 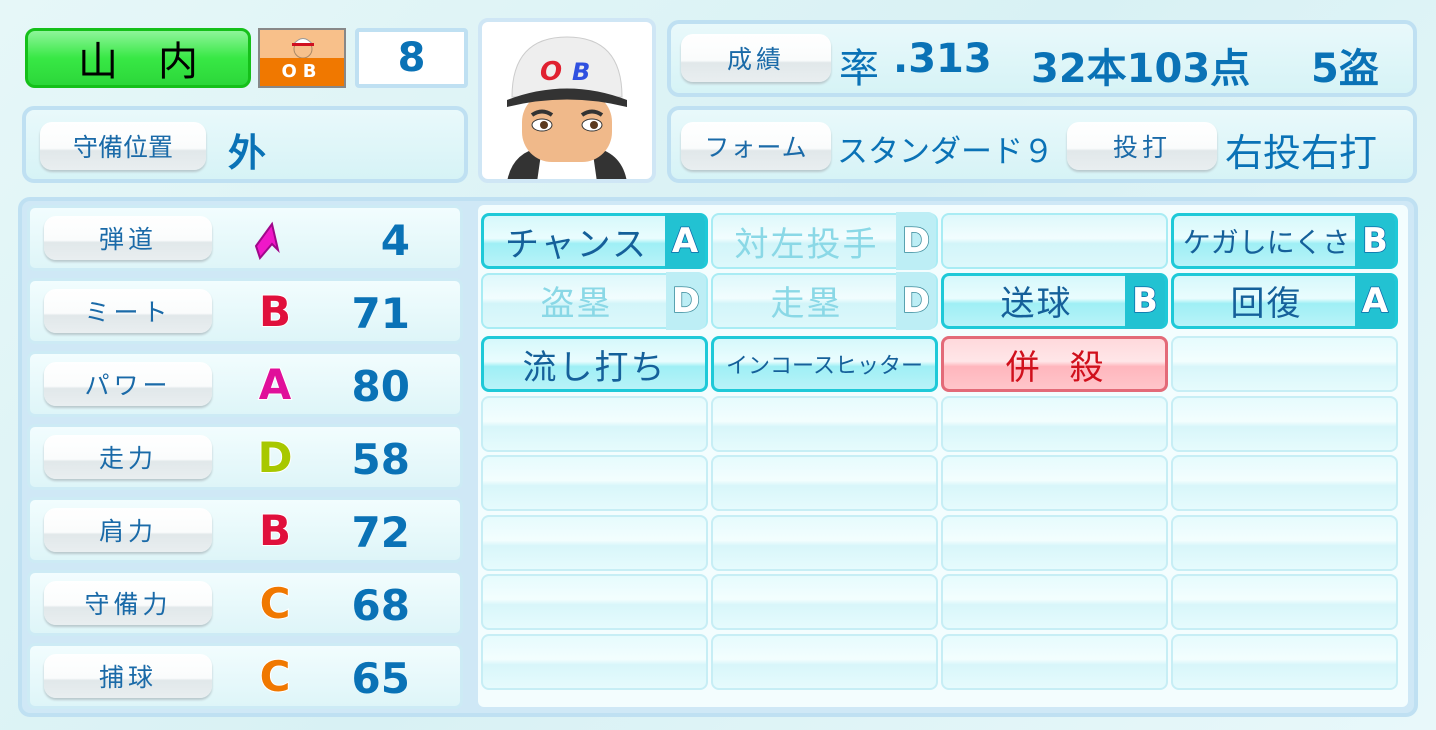 I want to click on position-value: 外, so click(x=247, y=153).